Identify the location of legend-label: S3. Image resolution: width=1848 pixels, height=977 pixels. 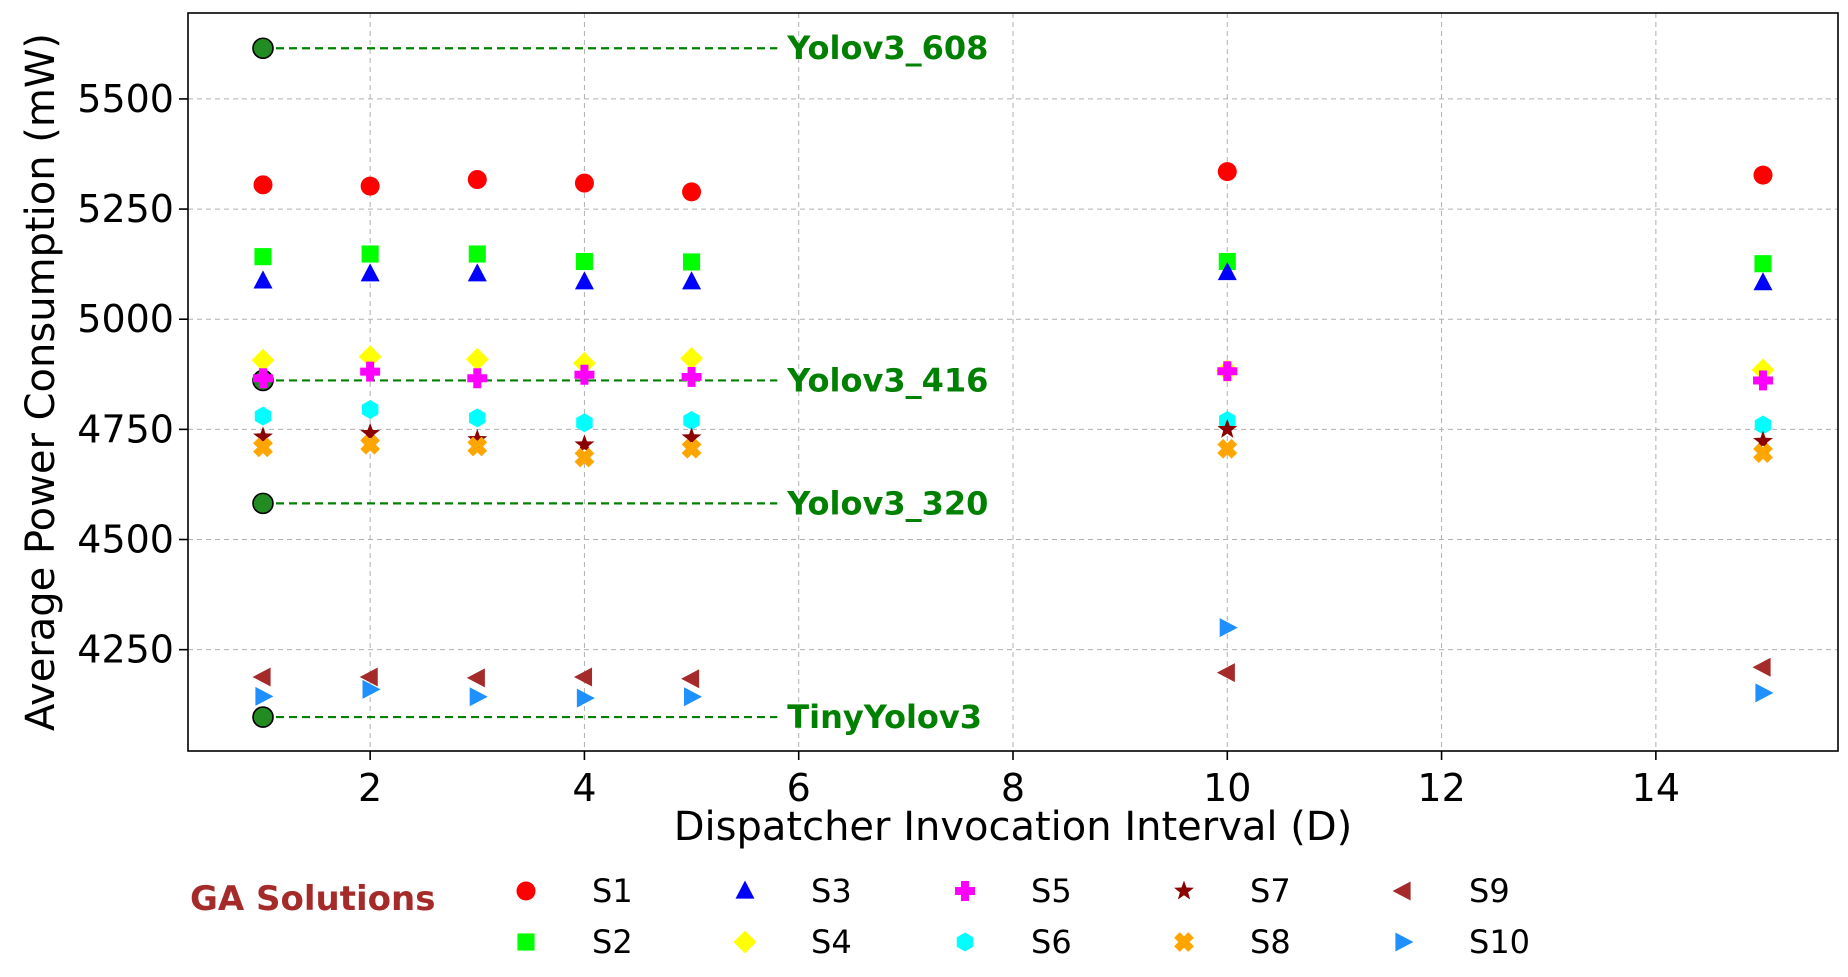
(831, 891).